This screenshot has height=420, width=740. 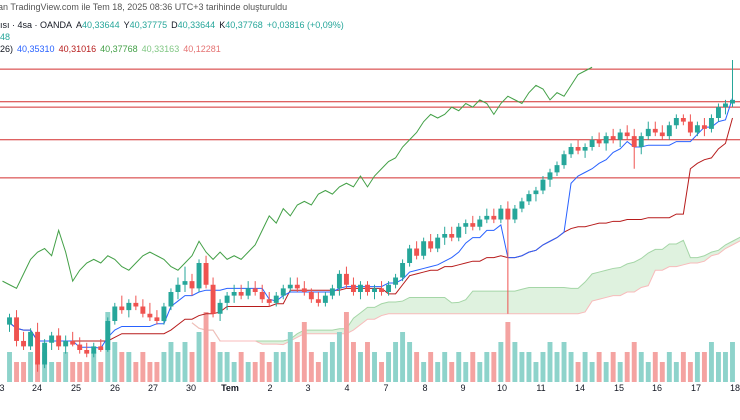 What do you see at coordinates (7, 49) in the screenshot?
I see `ichimoku-params: 26)` at bounding box center [7, 49].